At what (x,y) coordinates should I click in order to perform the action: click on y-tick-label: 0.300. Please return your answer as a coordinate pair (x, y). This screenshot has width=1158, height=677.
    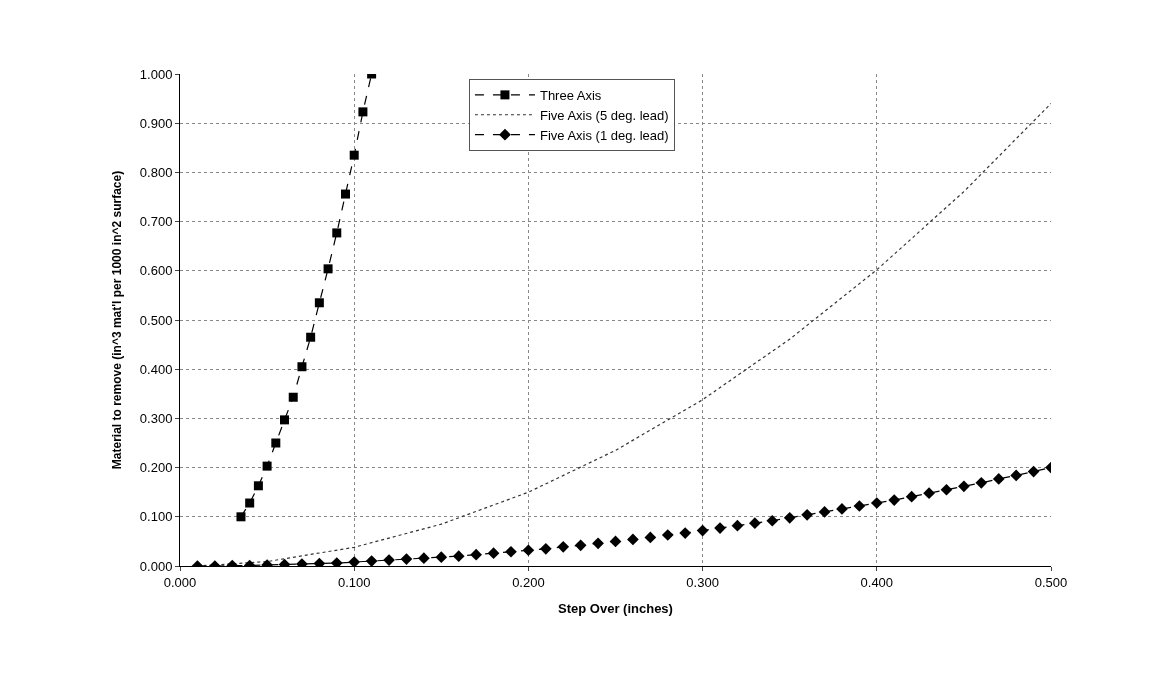
    Looking at the image, I should click on (156, 418).